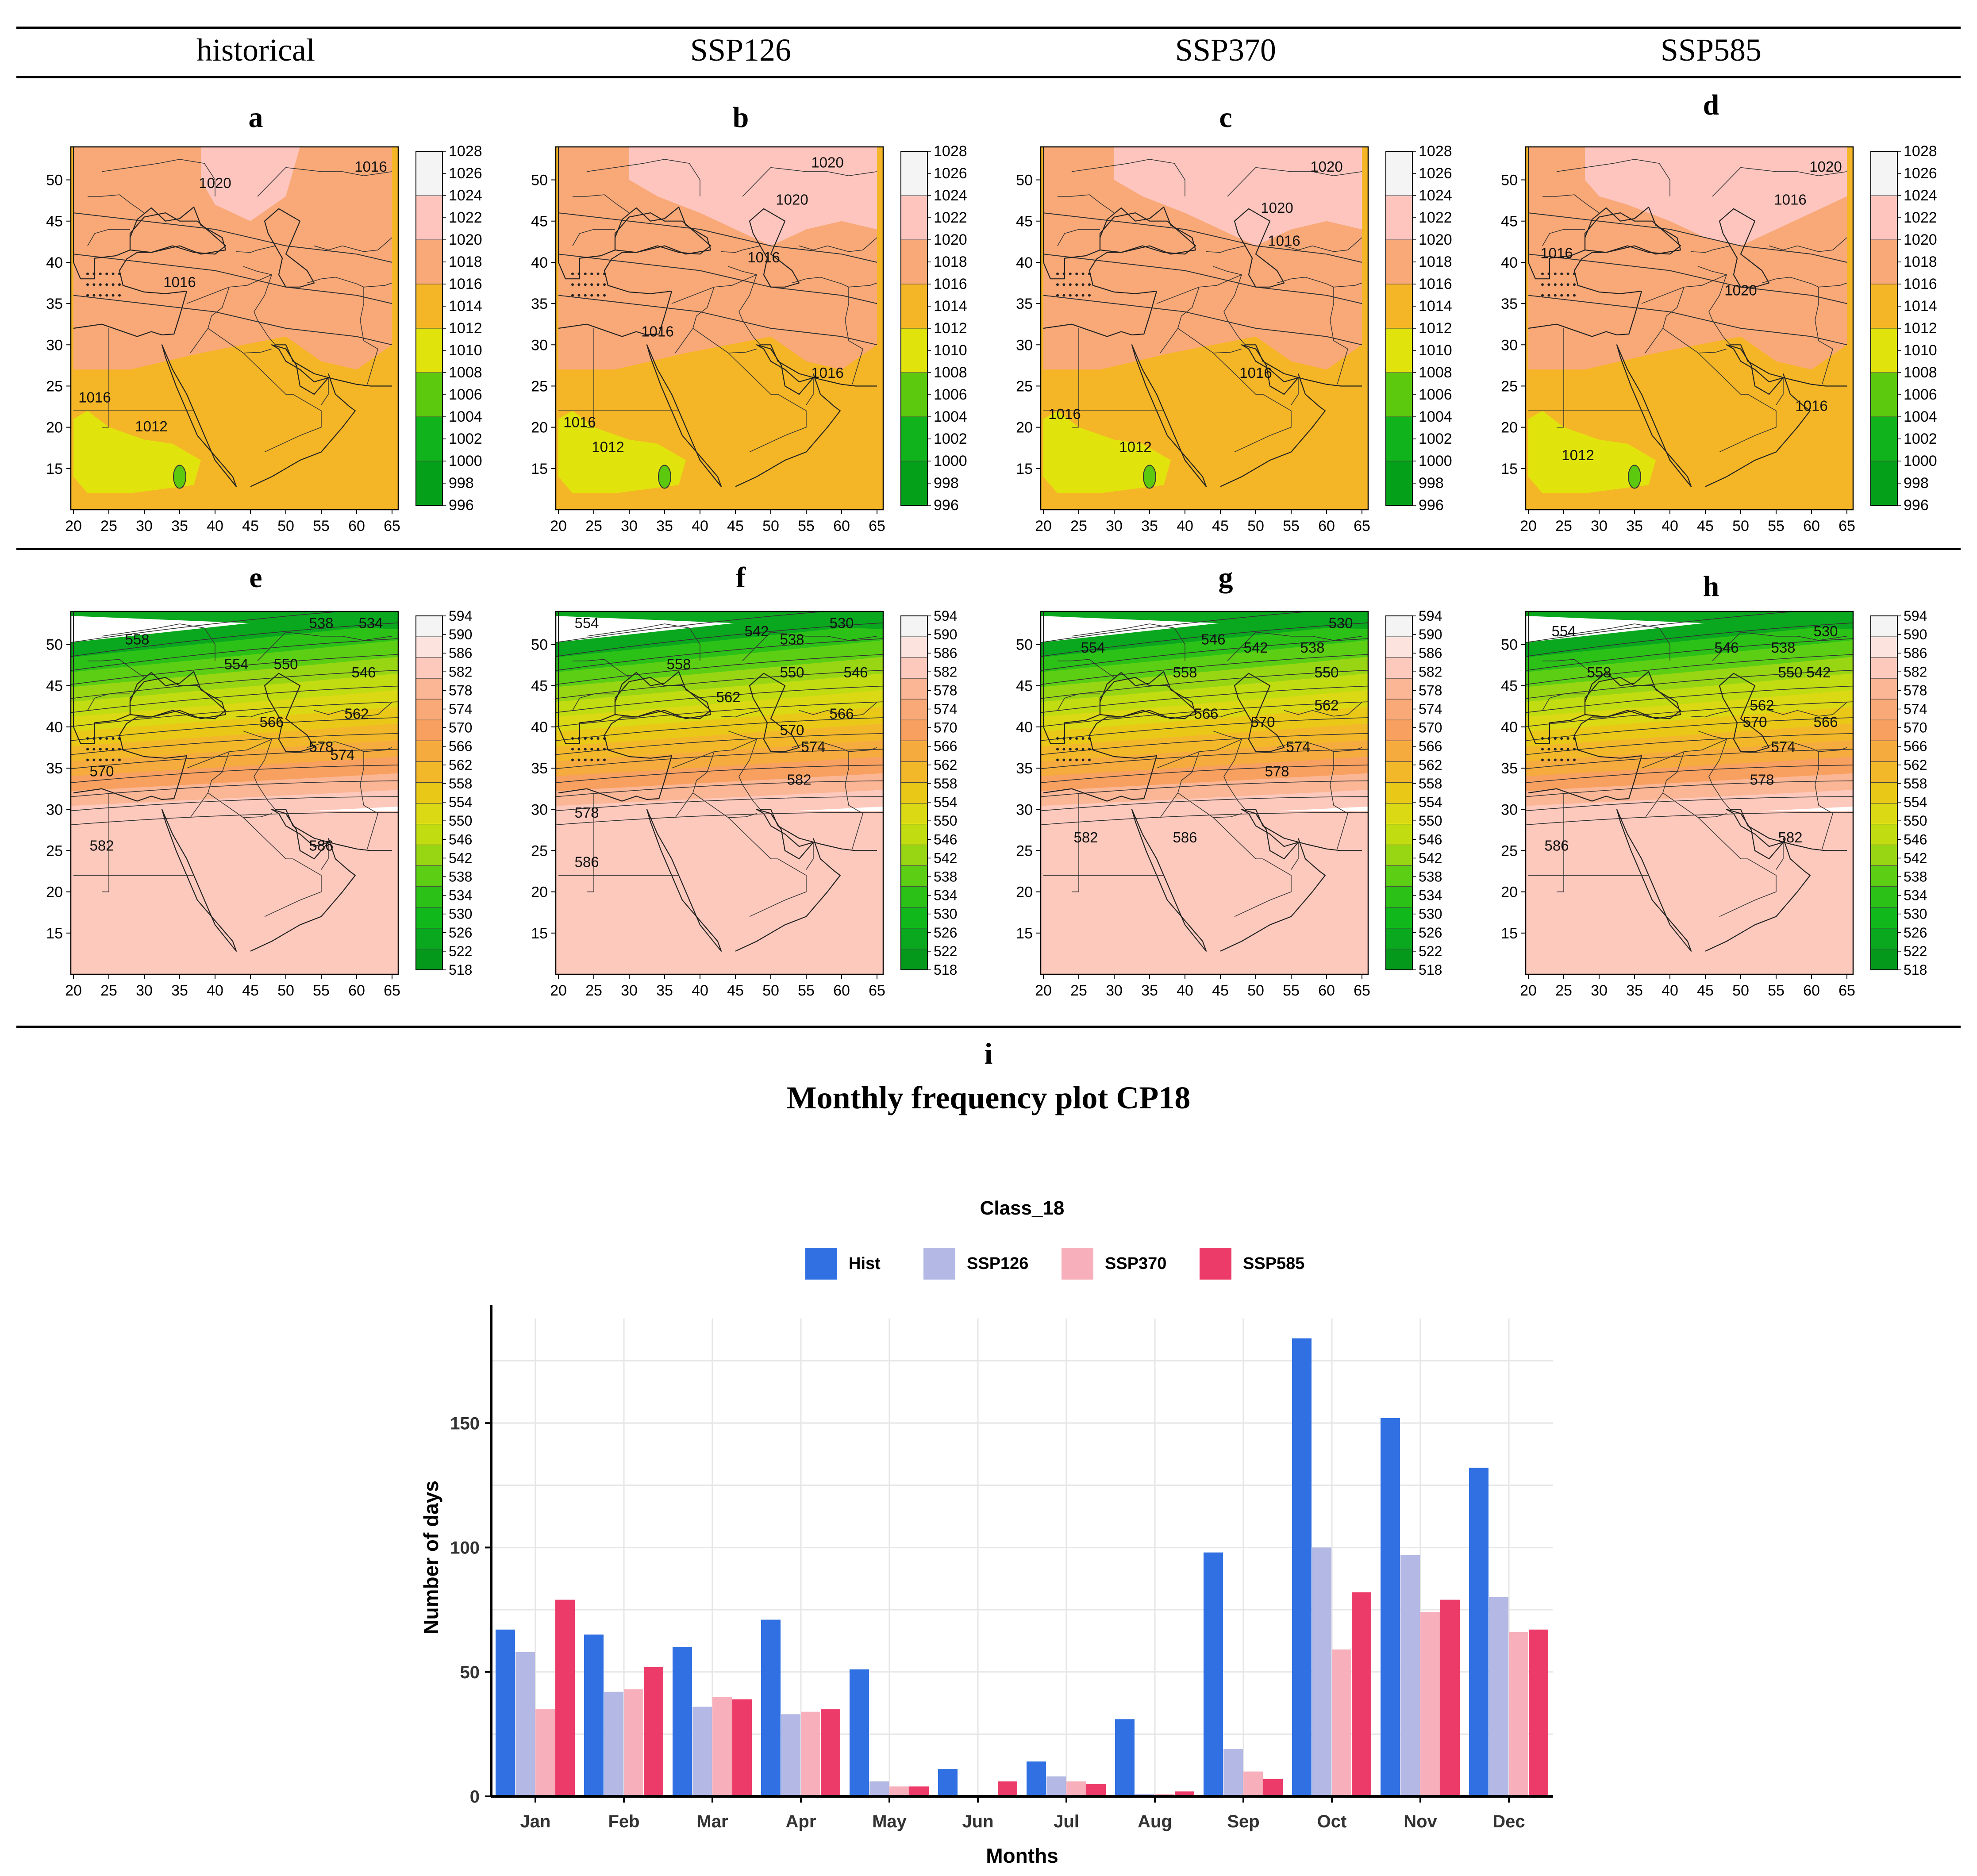 The width and height of the screenshot is (1977, 1876). What do you see at coordinates (461, 484) in the screenshot?
I see `legend-level: 998` at bounding box center [461, 484].